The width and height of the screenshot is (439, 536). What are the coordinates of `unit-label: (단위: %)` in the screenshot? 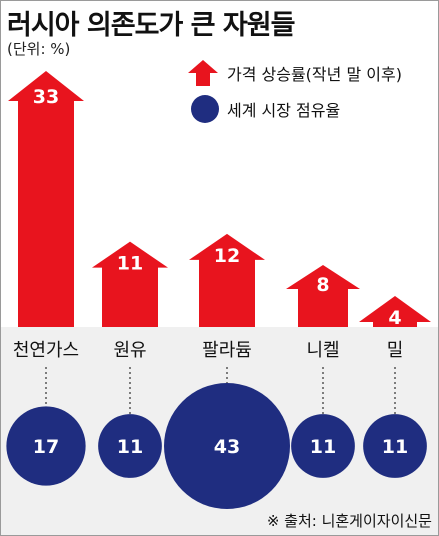 It's located at (39, 49).